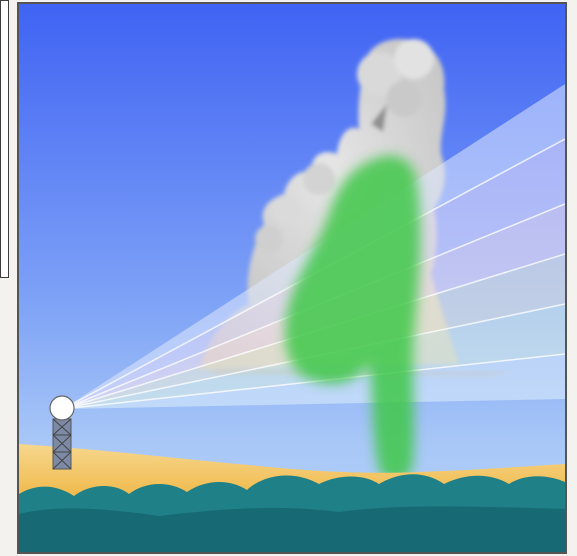 This screenshot has width=577, height=556. I want to click on side-panel, so click(4, 139).